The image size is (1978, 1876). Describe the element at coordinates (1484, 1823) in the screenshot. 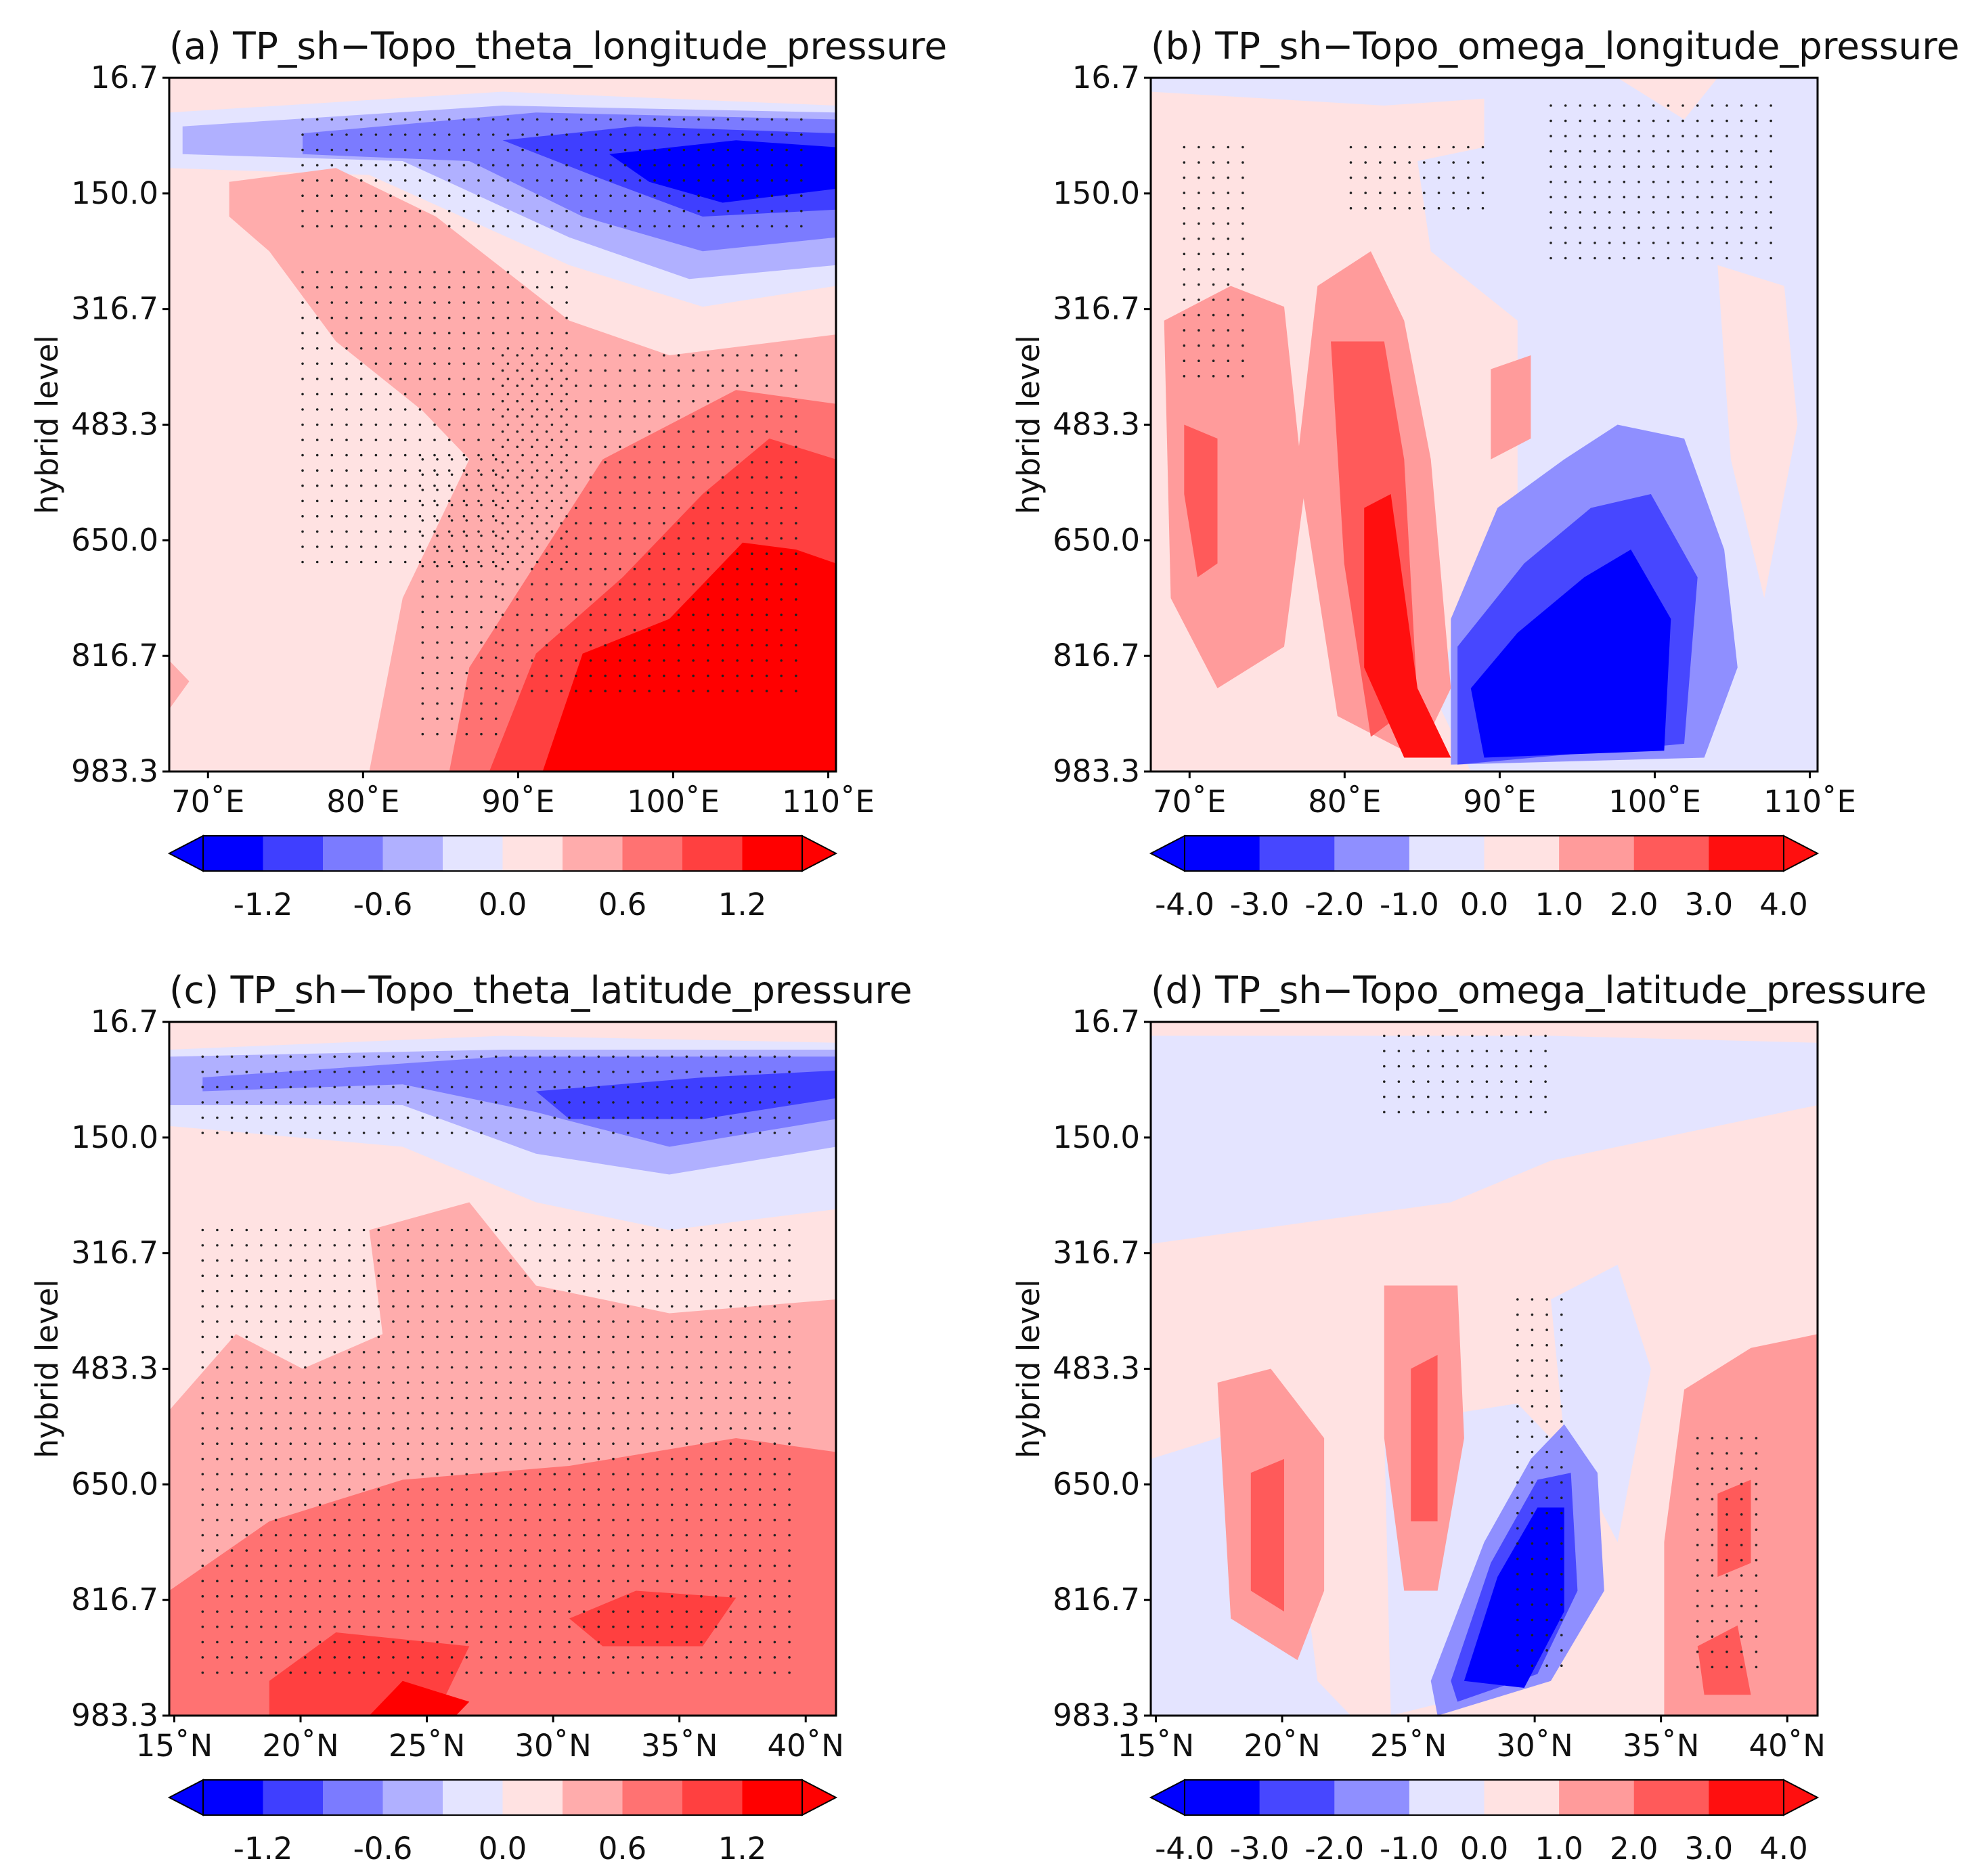

I see `colorbar: -4.0 -3.0 -2.0 -1.0 0.0 1.0 2.0 3.0 4.0` at that location.